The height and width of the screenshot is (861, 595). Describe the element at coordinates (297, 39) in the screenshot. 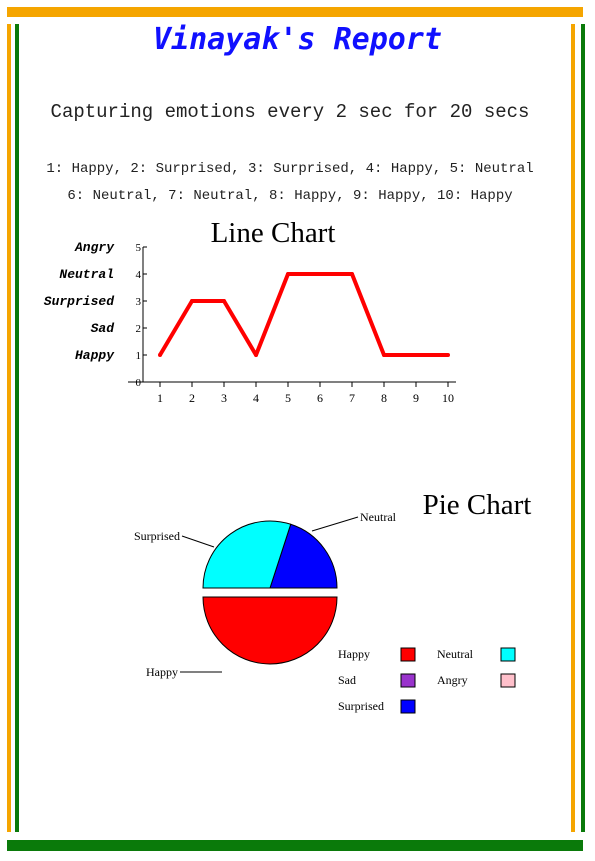

I see `report-title: Vinayak's Report` at that location.